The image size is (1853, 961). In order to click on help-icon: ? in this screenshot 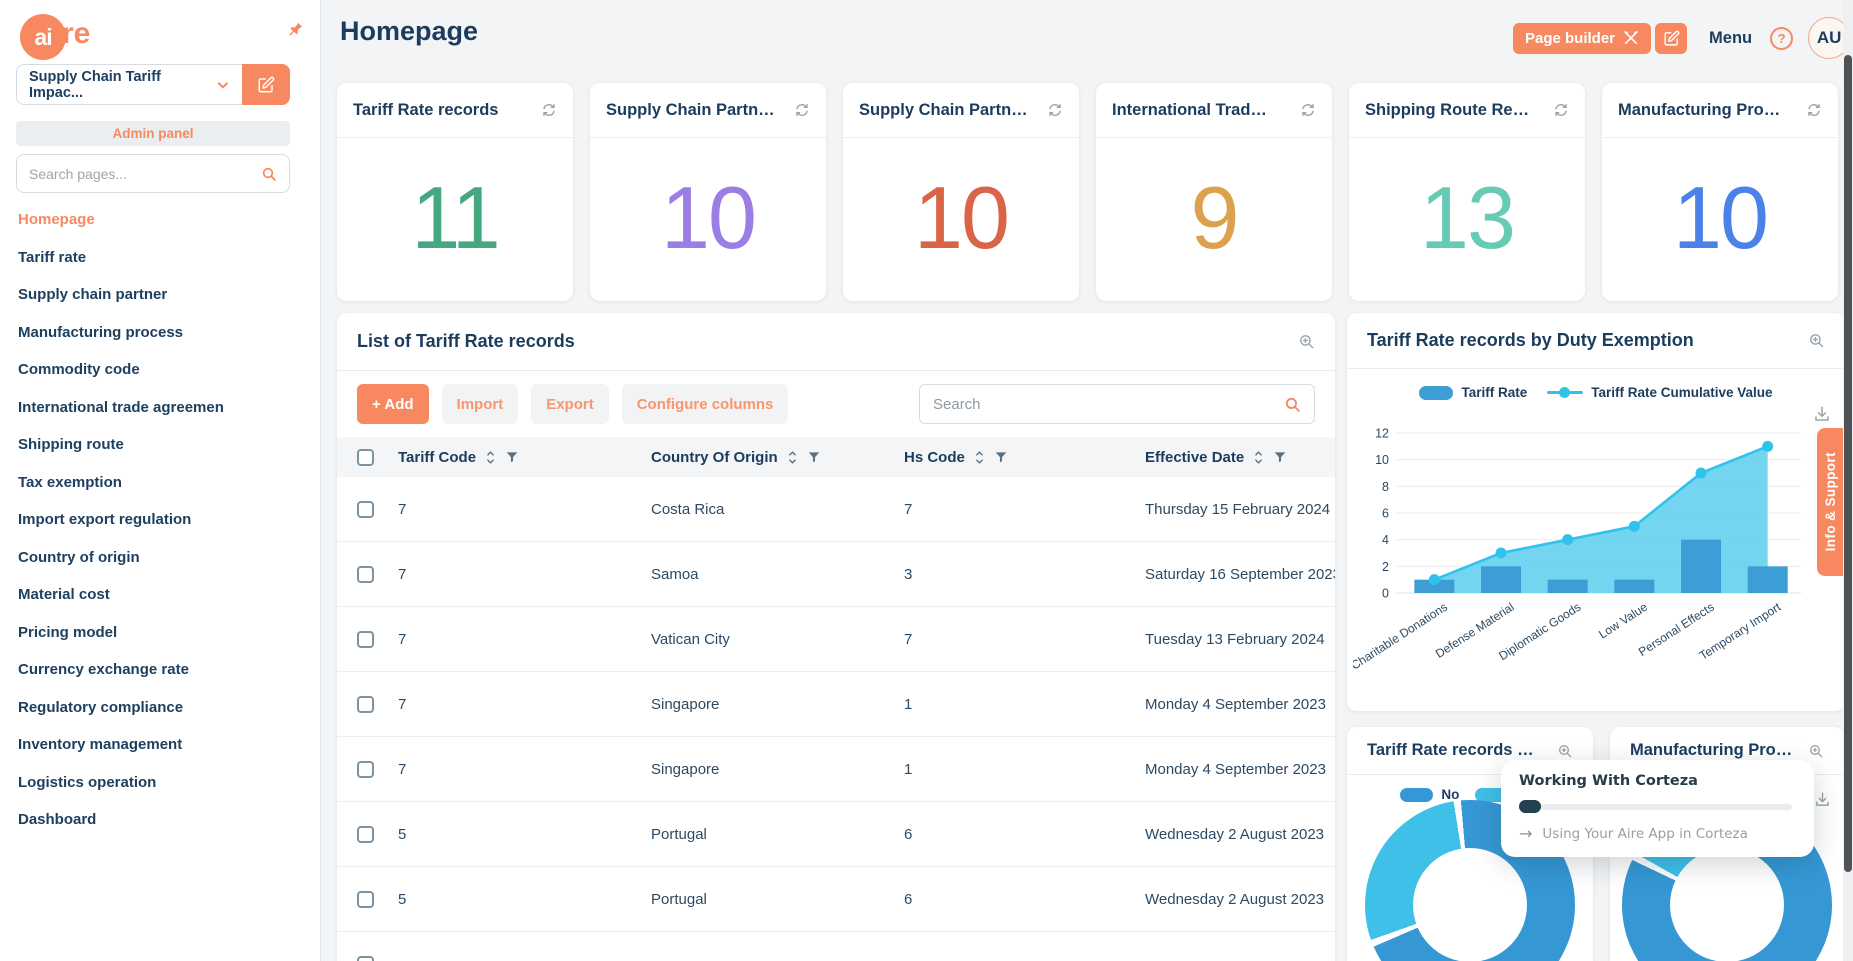, I will do `click(1782, 38)`.